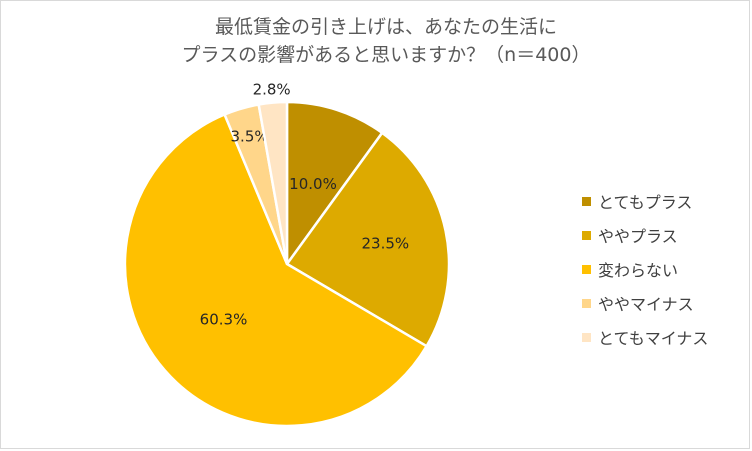 This screenshot has height=451, width=752. I want to click on legend-item-2: 変わらない, so click(645, 269).